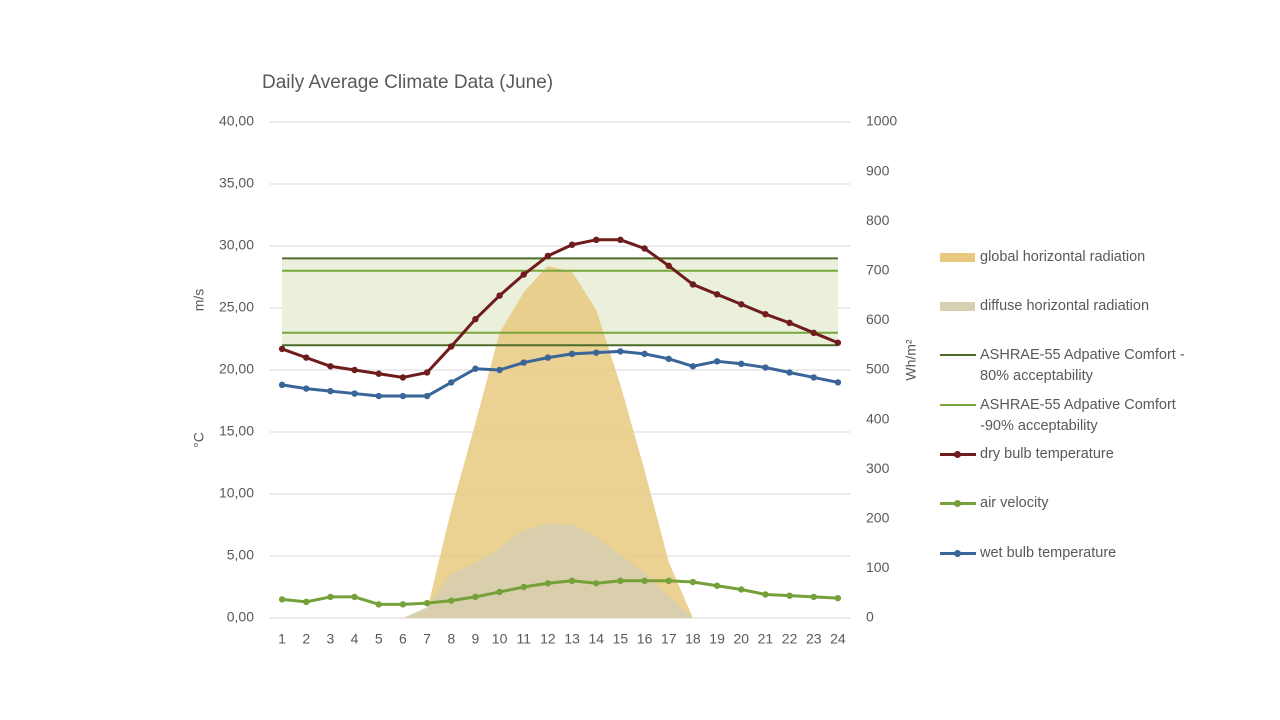 This screenshot has height=720, width=1280. I want to click on y-tick-label: 15,00, so click(236, 431).